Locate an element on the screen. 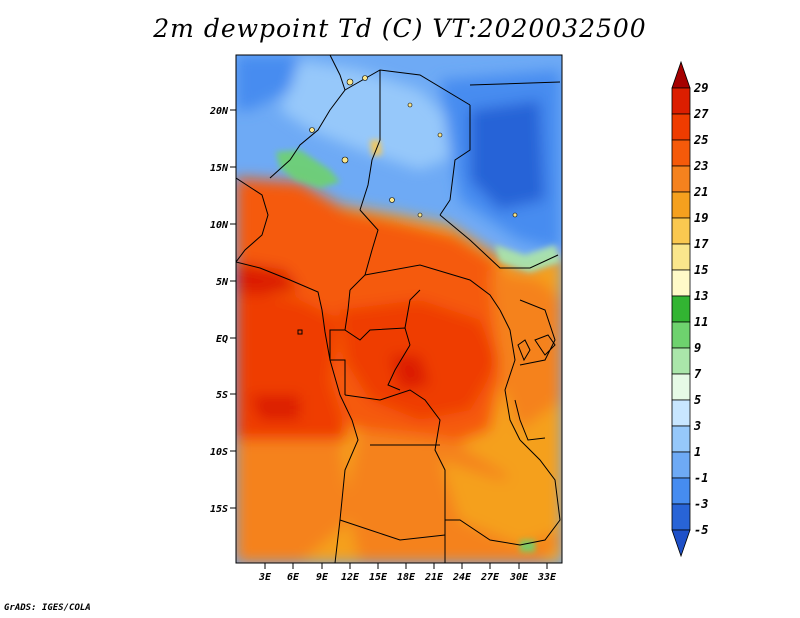 The width and height of the screenshot is (800, 618). longitude-axis: 3E 6E 9E 12E 15E 18E 21E 24E 27E 30E 33E is located at coordinates (407, 573).